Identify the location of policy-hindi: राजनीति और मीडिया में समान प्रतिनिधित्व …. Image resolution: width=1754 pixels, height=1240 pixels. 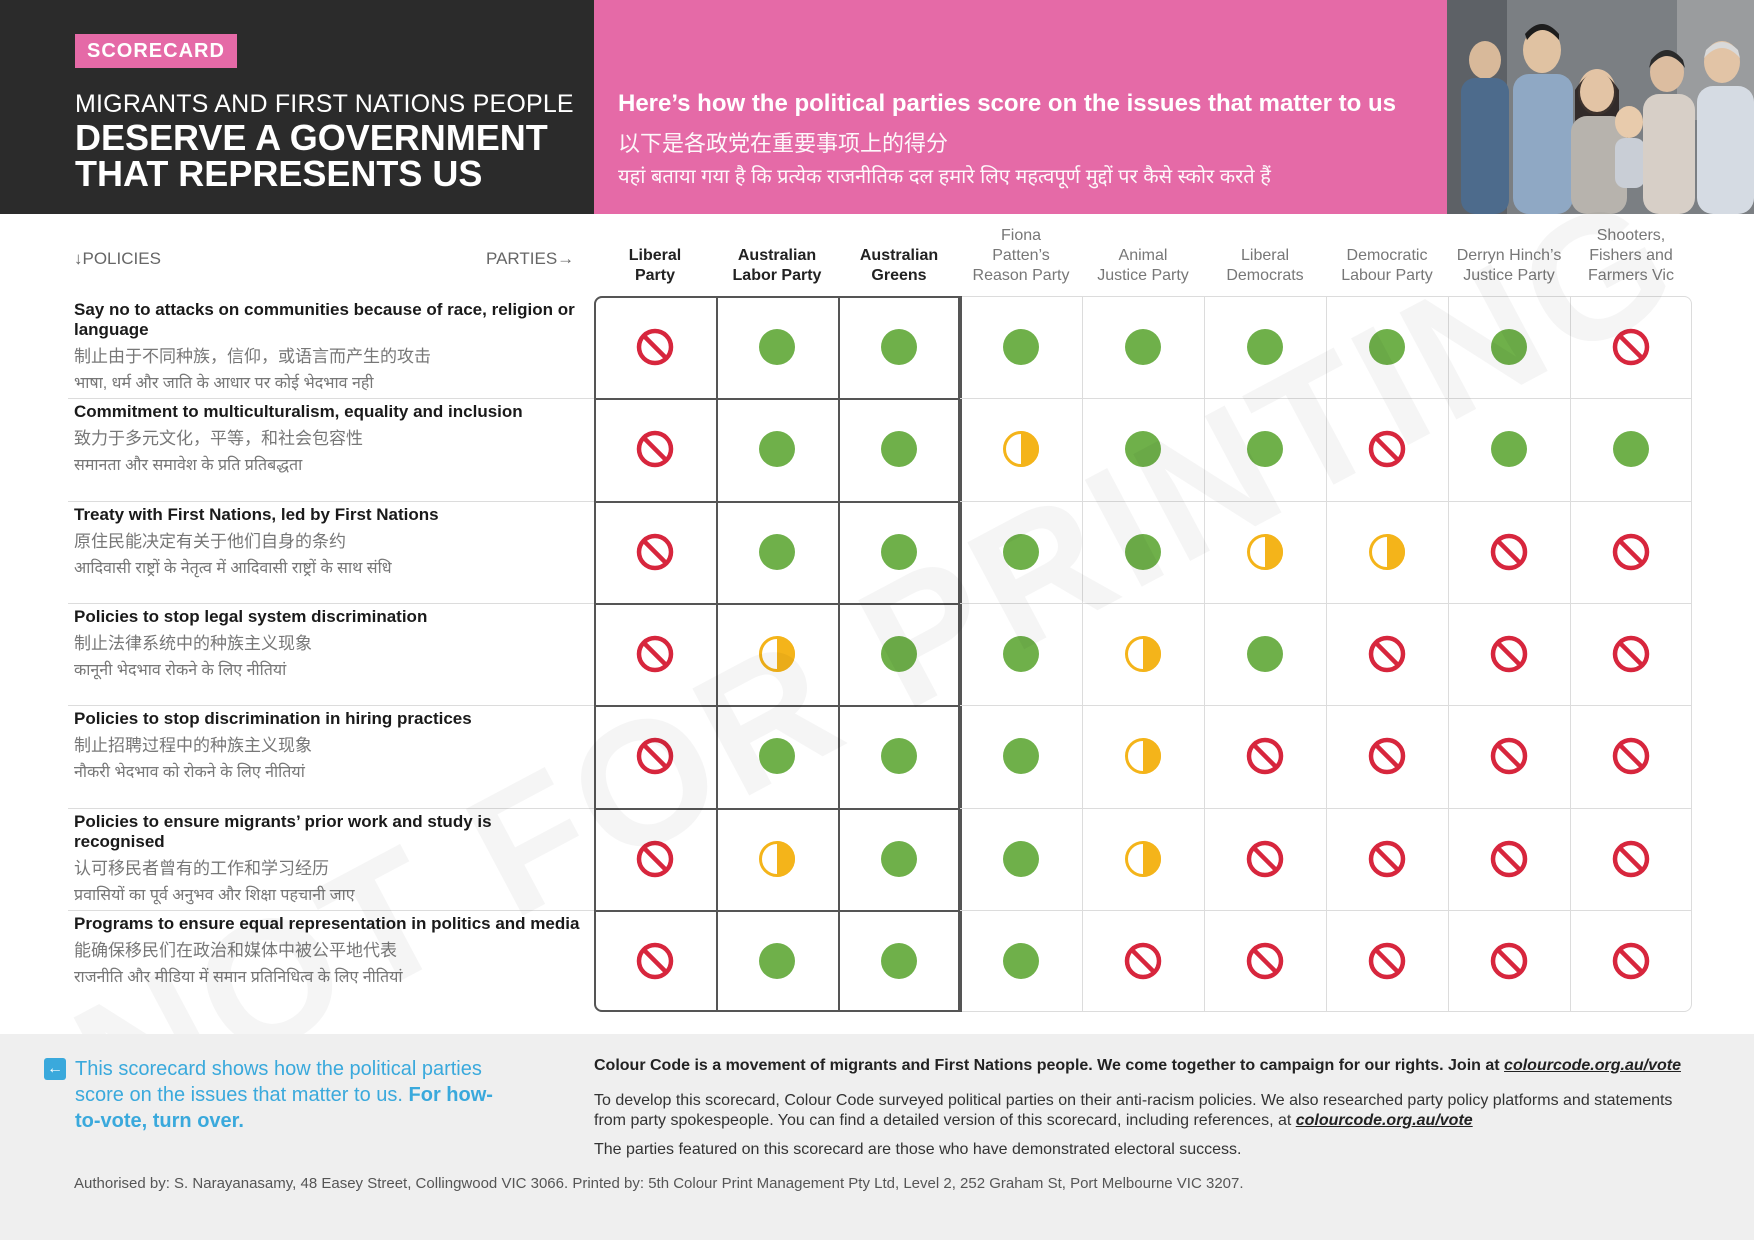
(238, 977).